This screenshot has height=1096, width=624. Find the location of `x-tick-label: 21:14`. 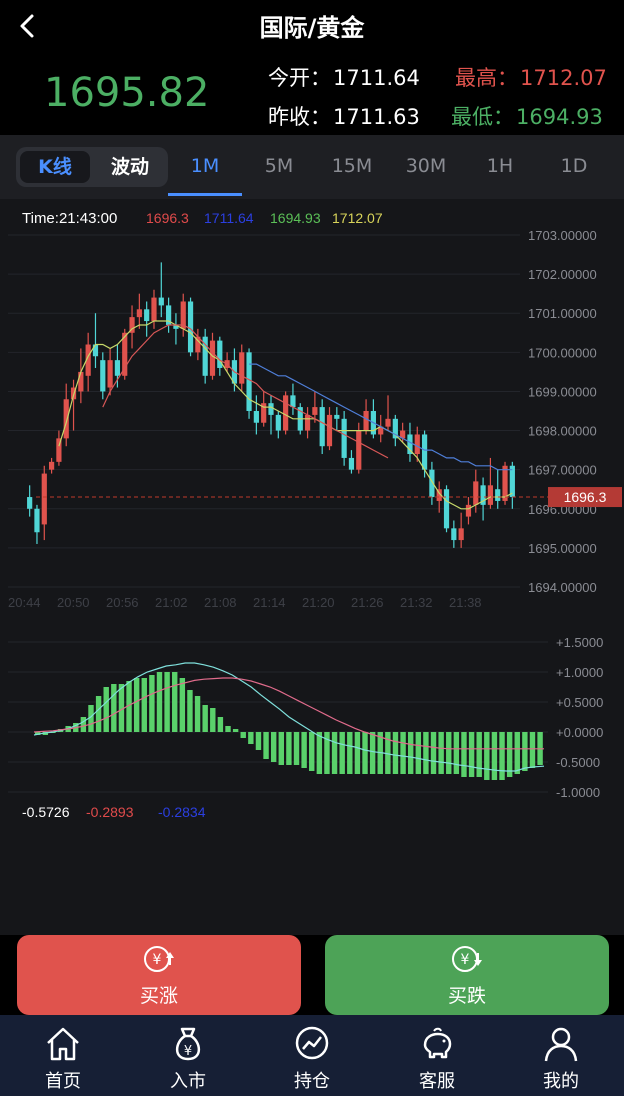

x-tick-label: 21:14 is located at coordinates (269, 602).